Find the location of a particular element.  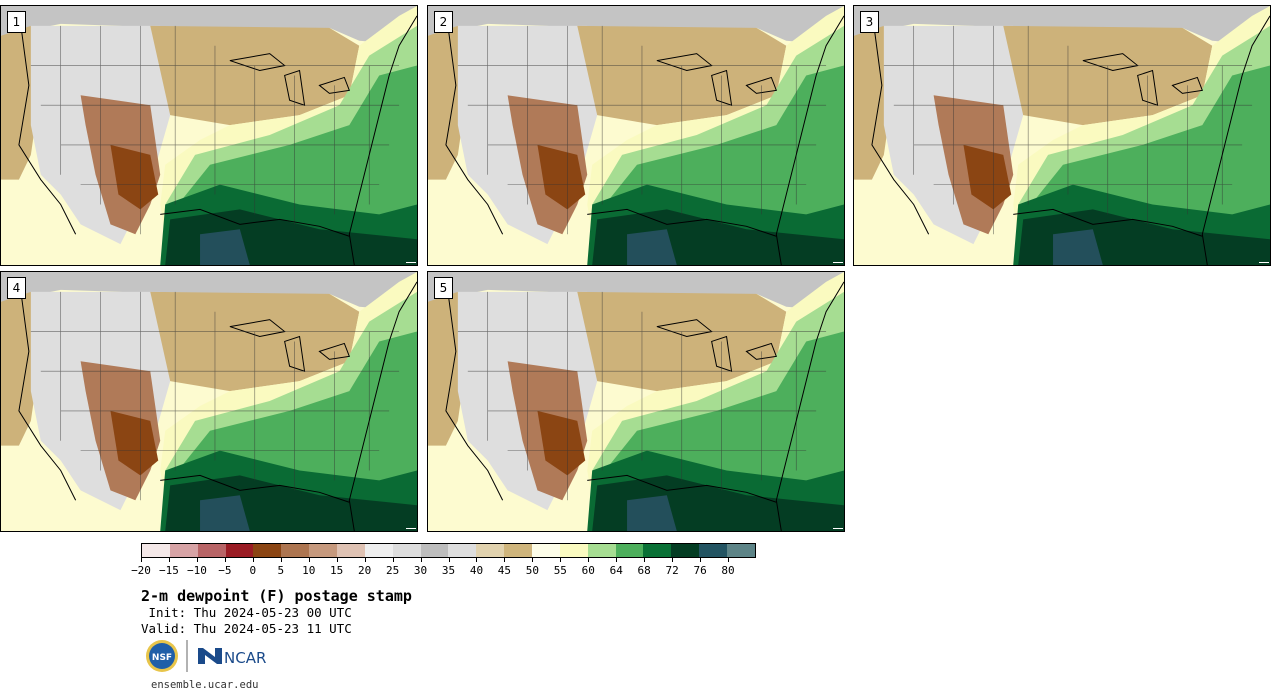

colorbar-tick-label: 64 is located at coordinates (616, 570).